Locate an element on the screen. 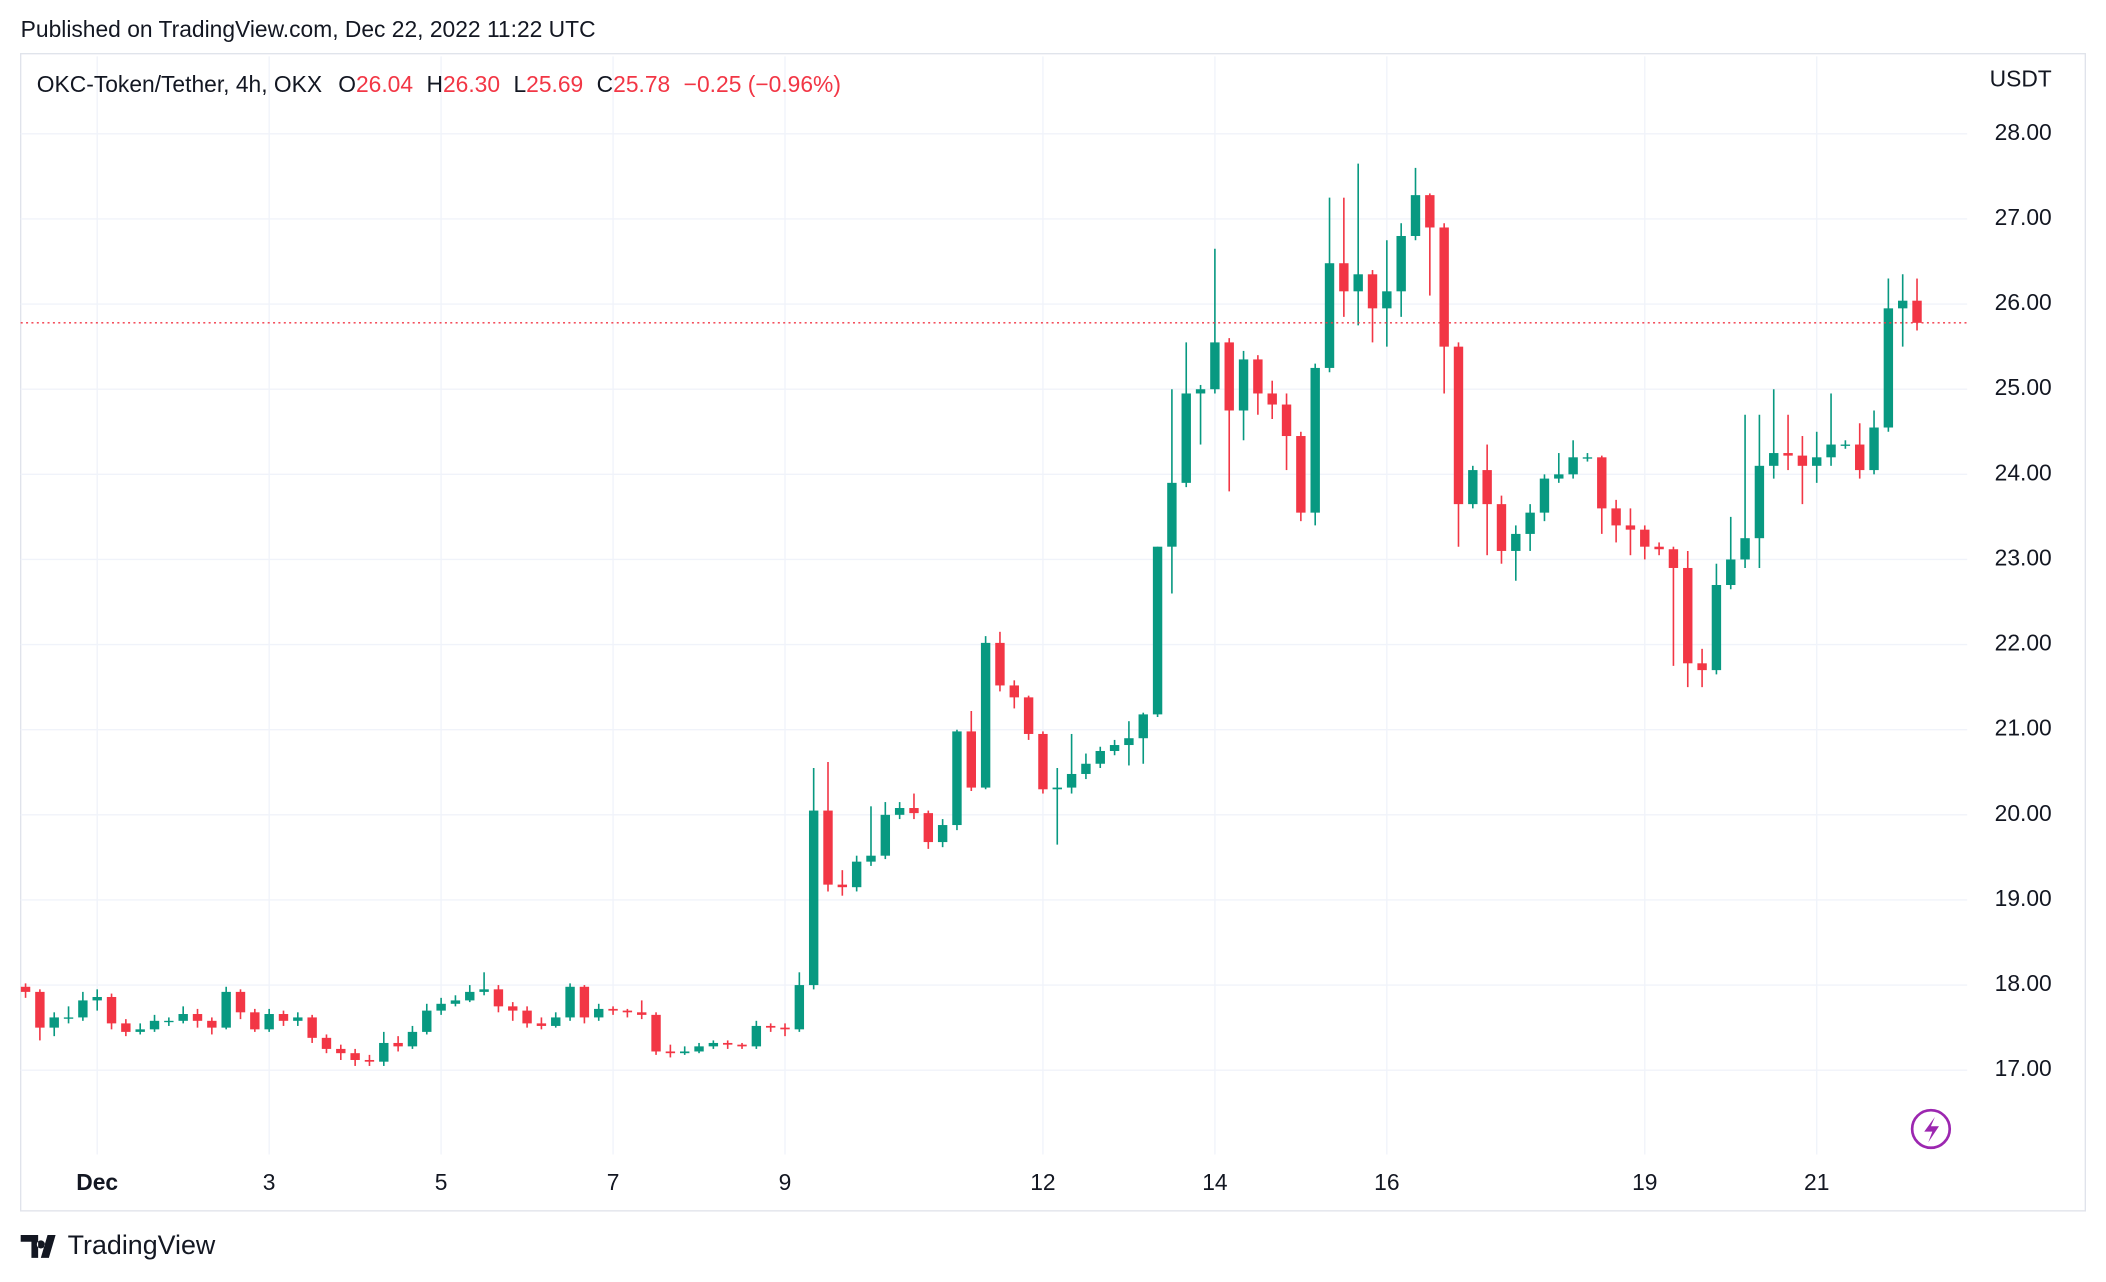 The width and height of the screenshot is (2106, 1282). icon-bolt is located at coordinates (1931, 1129).